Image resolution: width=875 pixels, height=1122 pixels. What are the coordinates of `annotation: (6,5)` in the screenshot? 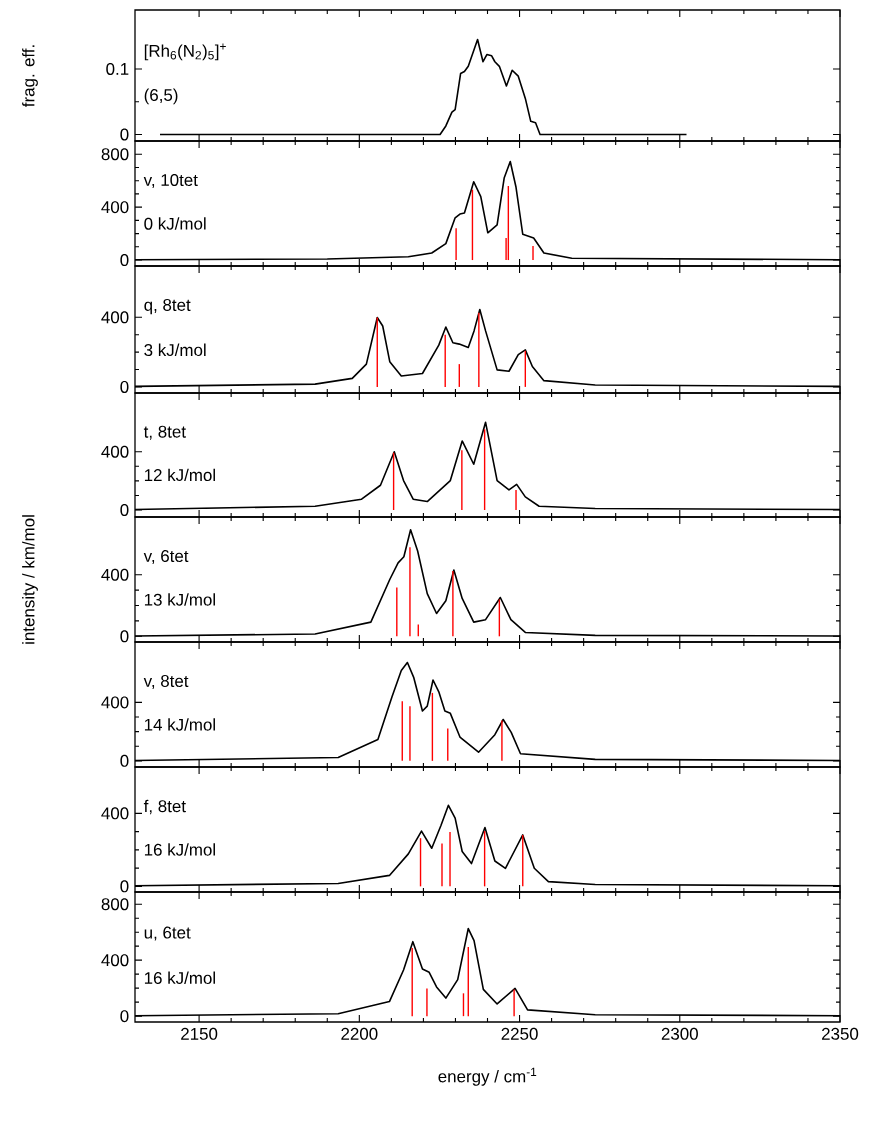 It's located at (161, 96).